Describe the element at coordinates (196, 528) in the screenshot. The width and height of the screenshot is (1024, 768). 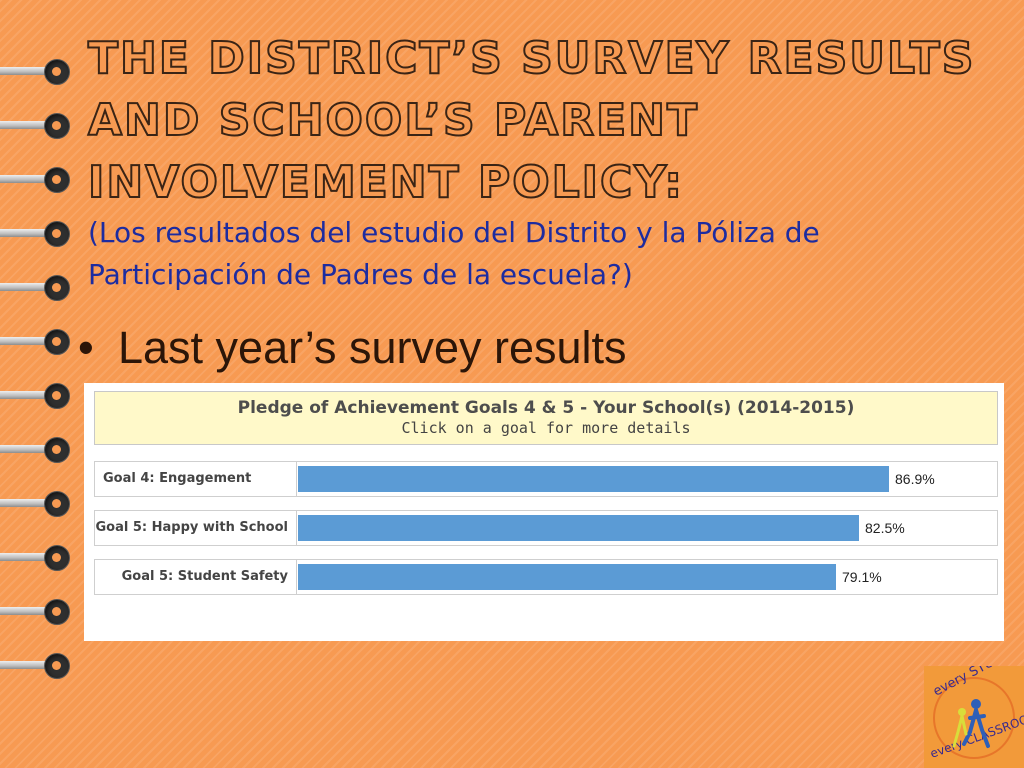
I see `goal-label: Goal 5: Happy with School` at that location.